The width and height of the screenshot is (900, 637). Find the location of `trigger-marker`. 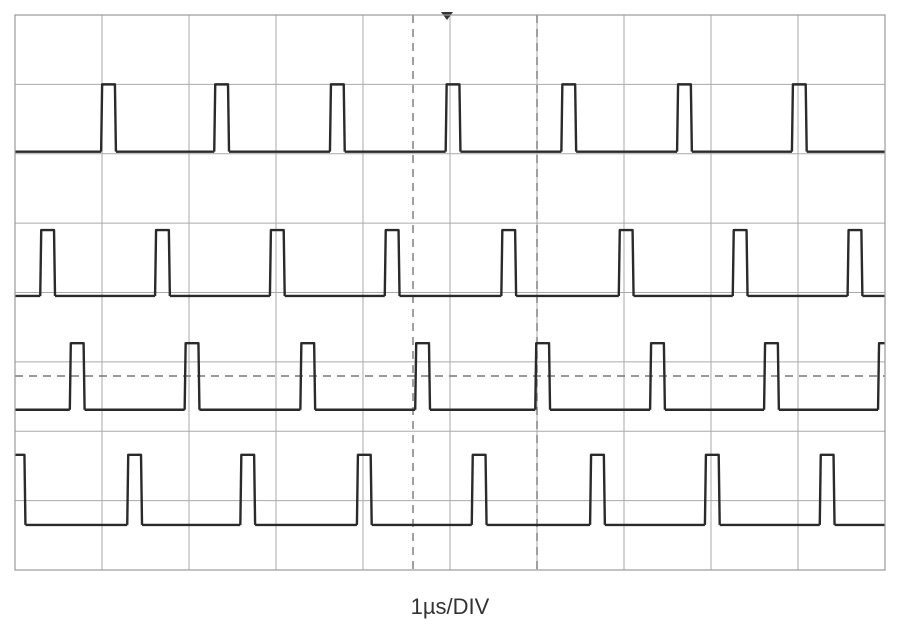

trigger-marker is located at coordinates (447, 16).